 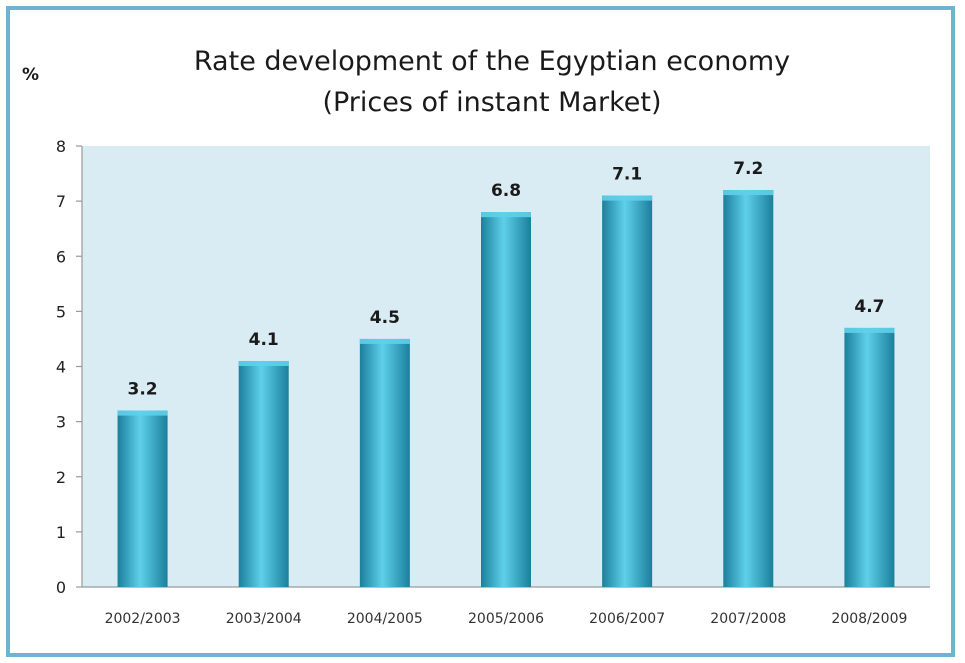 What do you see at coordinates (61, 367) in the screenshot?
I see `y-tick-label: 4` at bounding box center [61, 367].